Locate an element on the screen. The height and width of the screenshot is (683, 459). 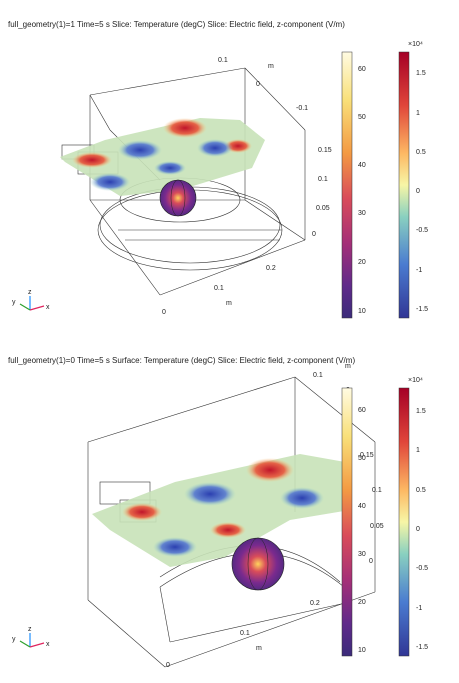
axis-triad-2: z x y is located at coordinates (31, 637).